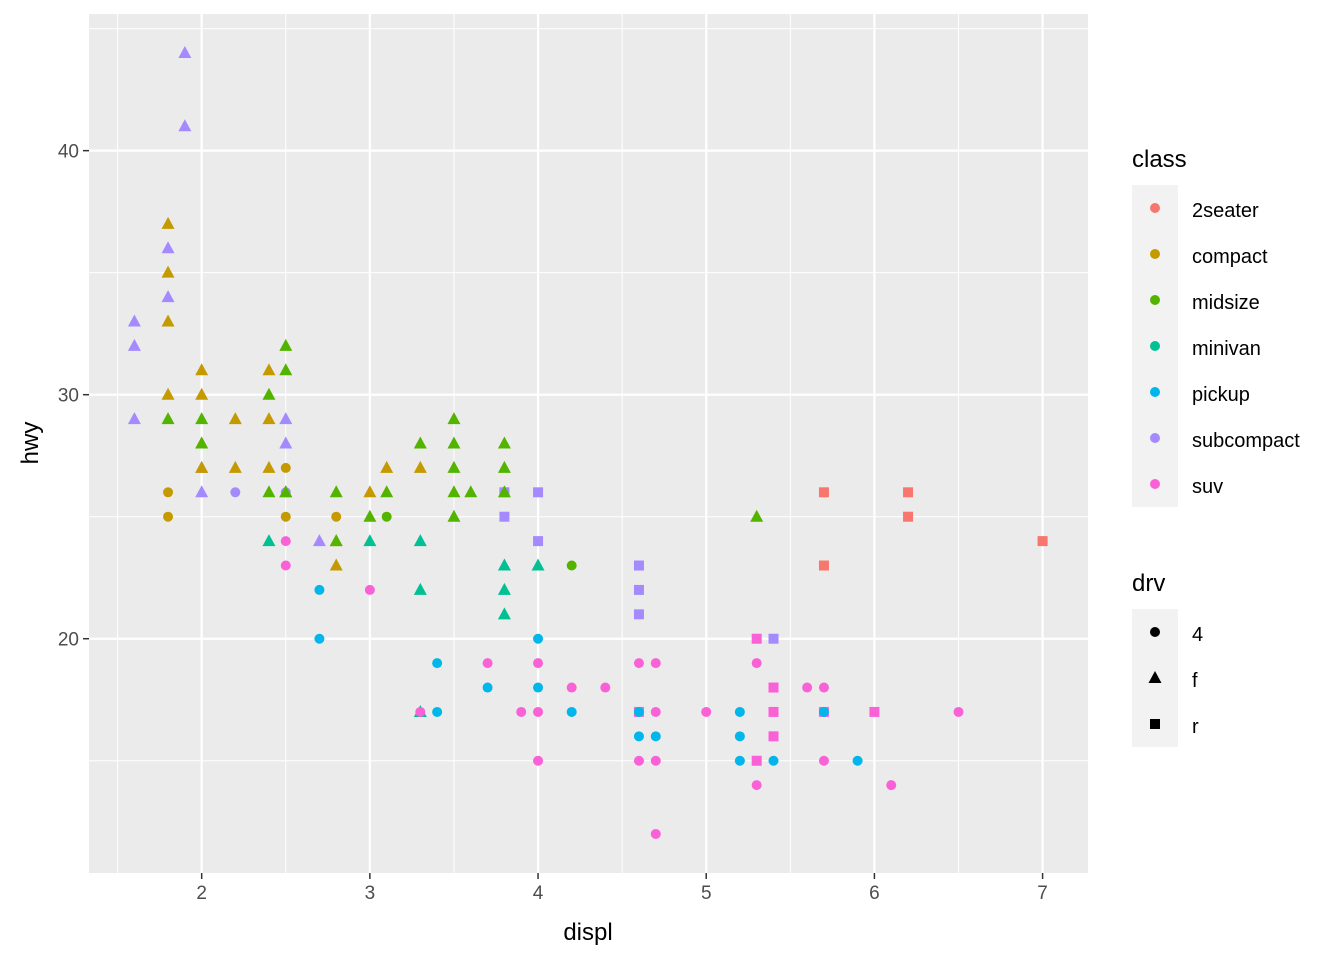 This screenshot has height=960, width=1344. I want to click on legend-label-suv: suv, so click(1207, 487).